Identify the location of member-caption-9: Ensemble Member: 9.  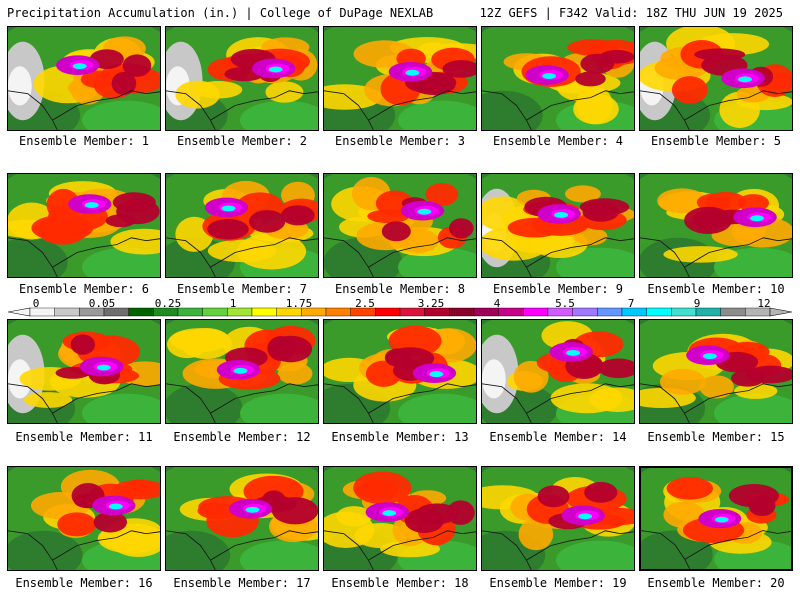
(558, 289).